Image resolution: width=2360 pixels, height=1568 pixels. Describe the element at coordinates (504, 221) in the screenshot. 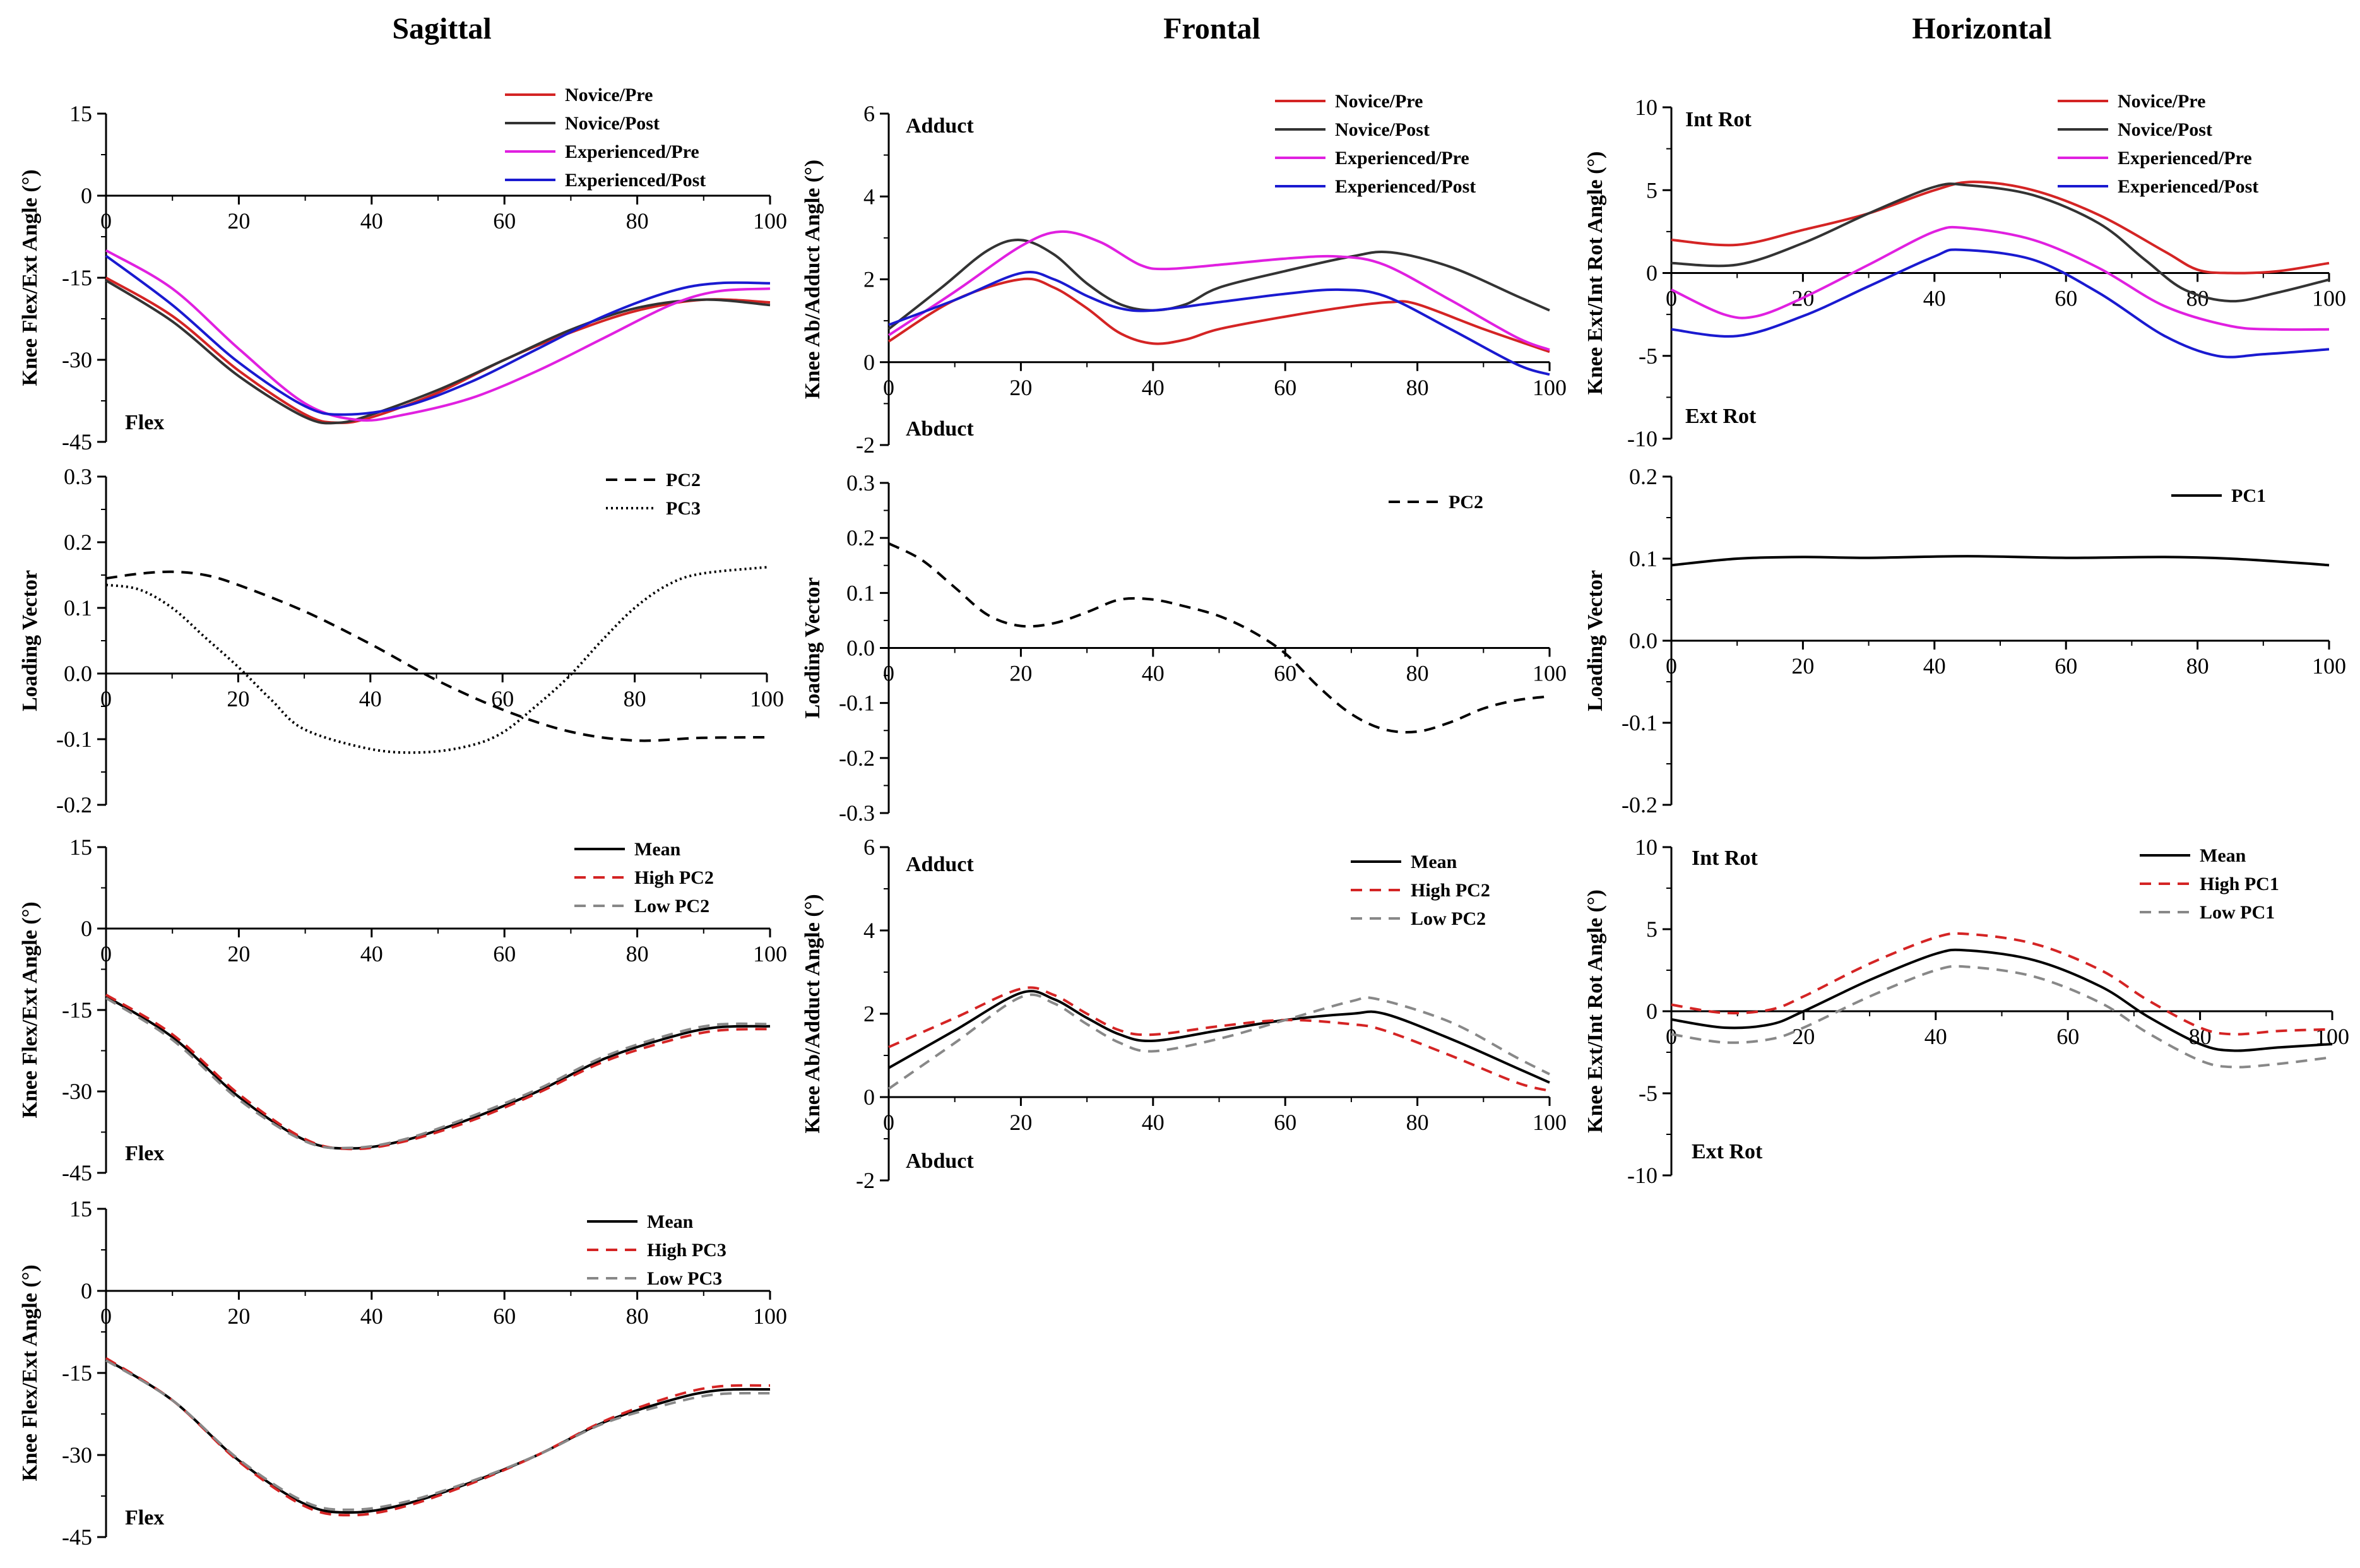

I see `chart-sag-groups-xtick-label: 60` at that location.